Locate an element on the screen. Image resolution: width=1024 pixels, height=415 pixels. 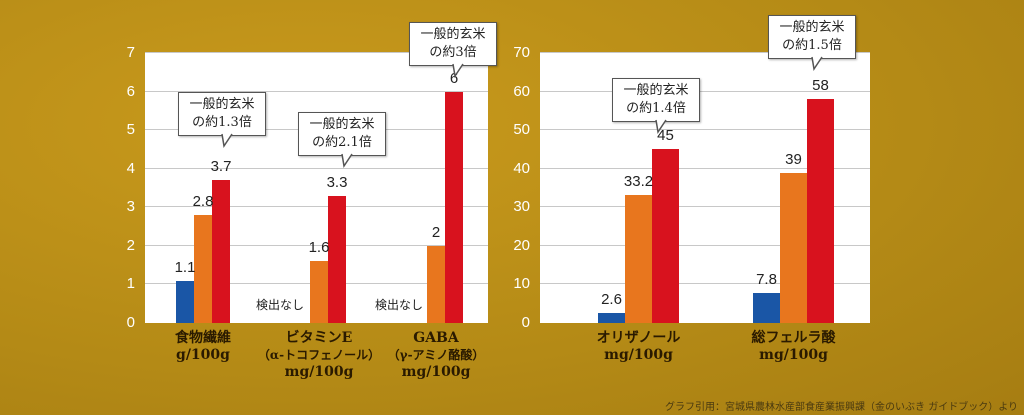
source-note: グラフ引用：宮城県農林水産部食産業振興課（金のいぶき ガイドブック）より is located at coordinates (841, 407).